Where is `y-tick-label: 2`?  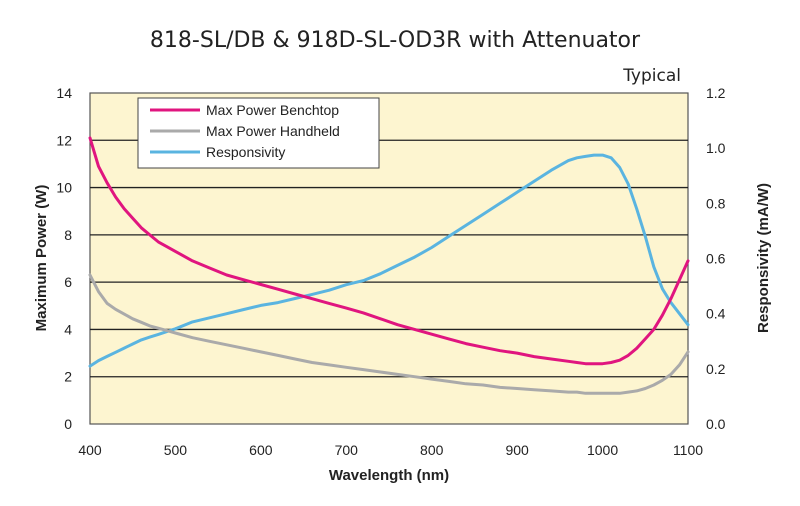 y-tick-label: 2 is located at coordinates (68, 377).